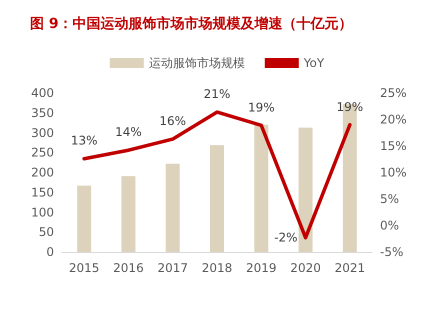 Image resolution: width=434 pixels, height=326 pixels. Describe the element at coordinates (393, 173) in the screenshot. I see `y2-tick-label: 10%` at that location.